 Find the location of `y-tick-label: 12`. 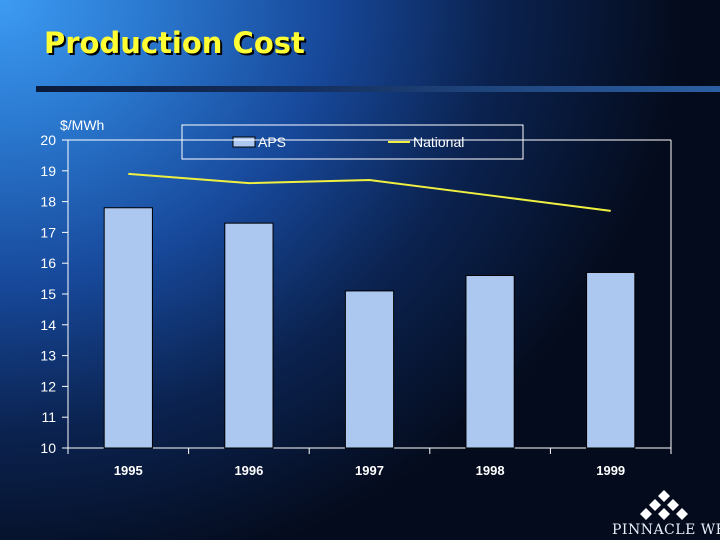

y-tick-label: 12 is located at coordinates (48, 386).